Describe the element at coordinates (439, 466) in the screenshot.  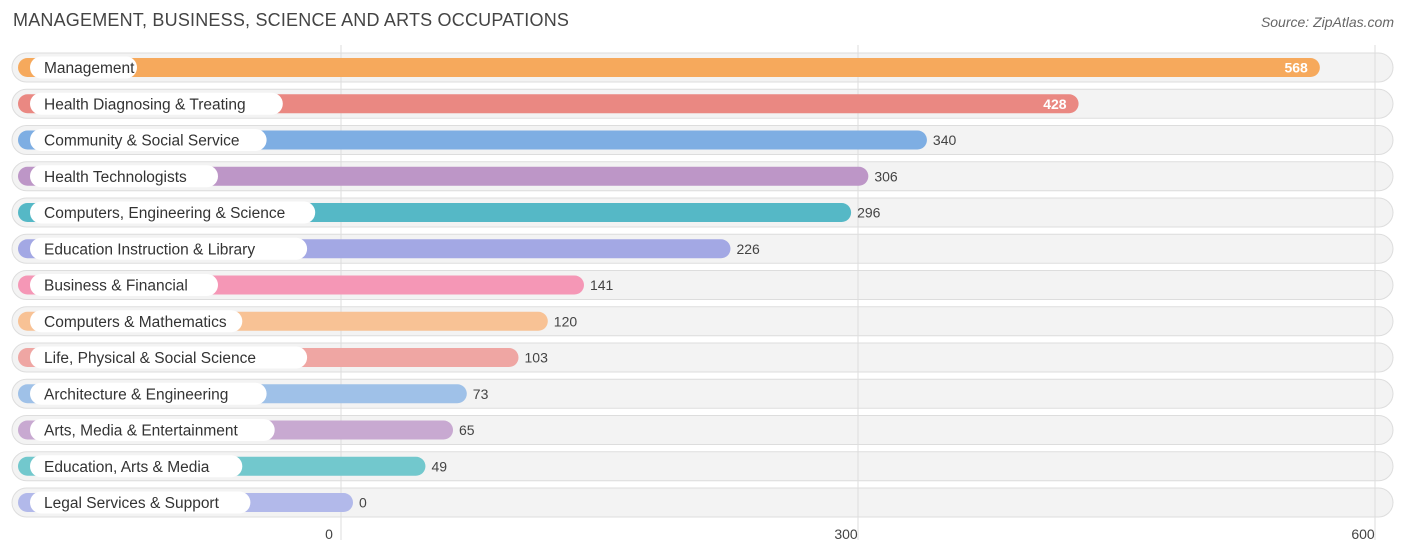
I see `value-label: 49` at that location.